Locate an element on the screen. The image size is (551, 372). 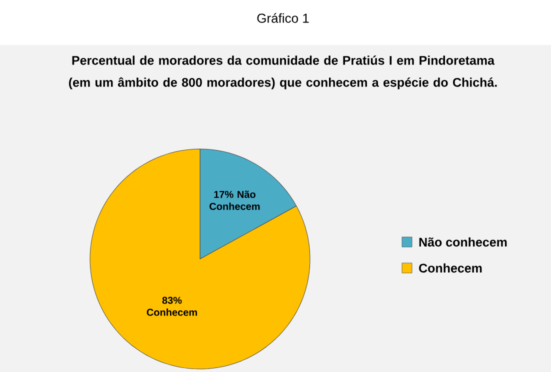
data-label: 83% Conhecem is located at coordinates (171, 306).